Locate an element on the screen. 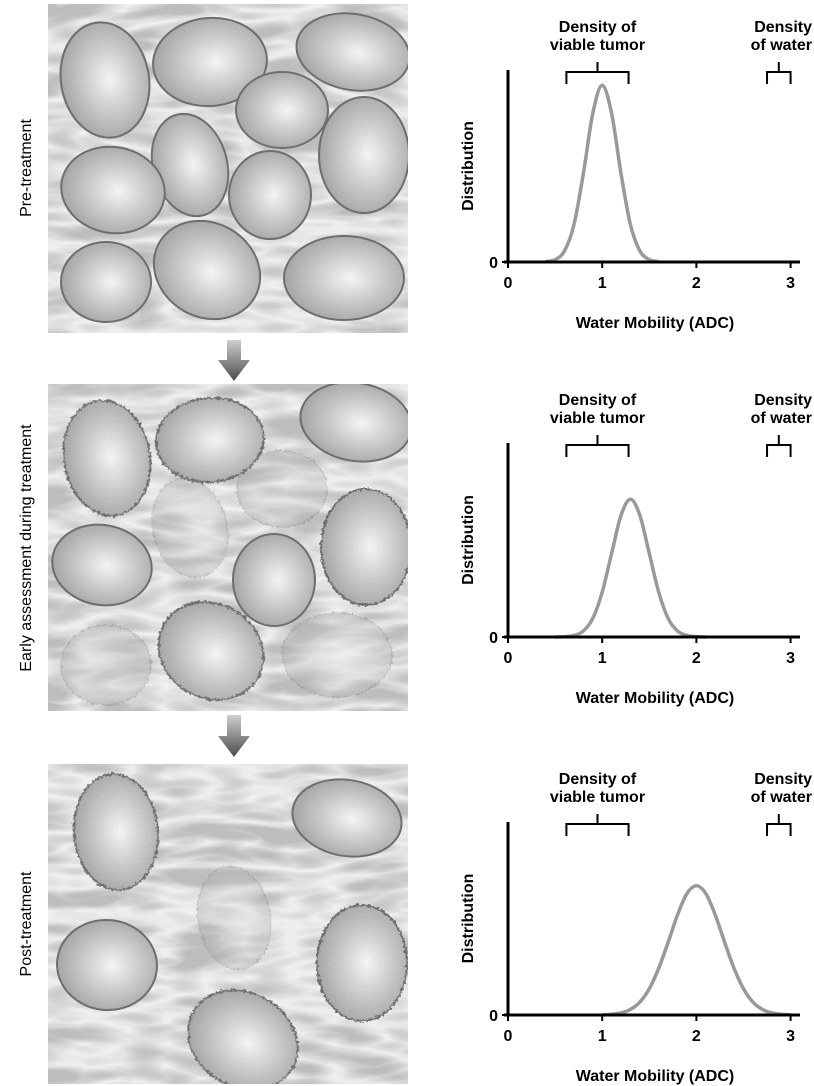 The height and width of the screenshot is (1086, 814). arrow is located at coordinates (234, 548).